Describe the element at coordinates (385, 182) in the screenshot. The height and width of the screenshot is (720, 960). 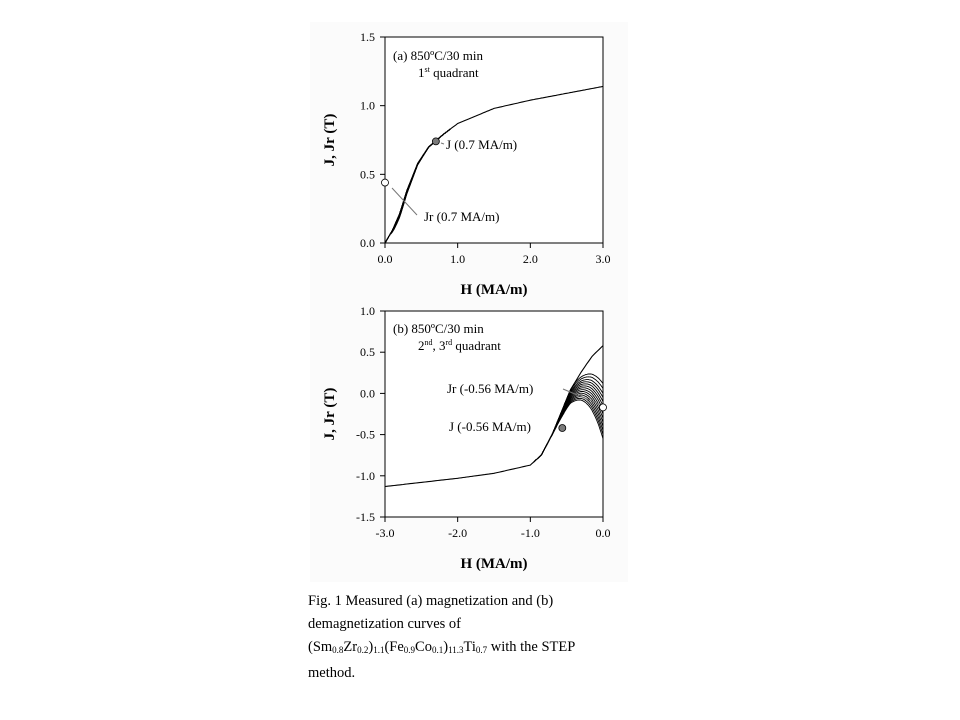
I see `panel-a-marker-jr` at that location.